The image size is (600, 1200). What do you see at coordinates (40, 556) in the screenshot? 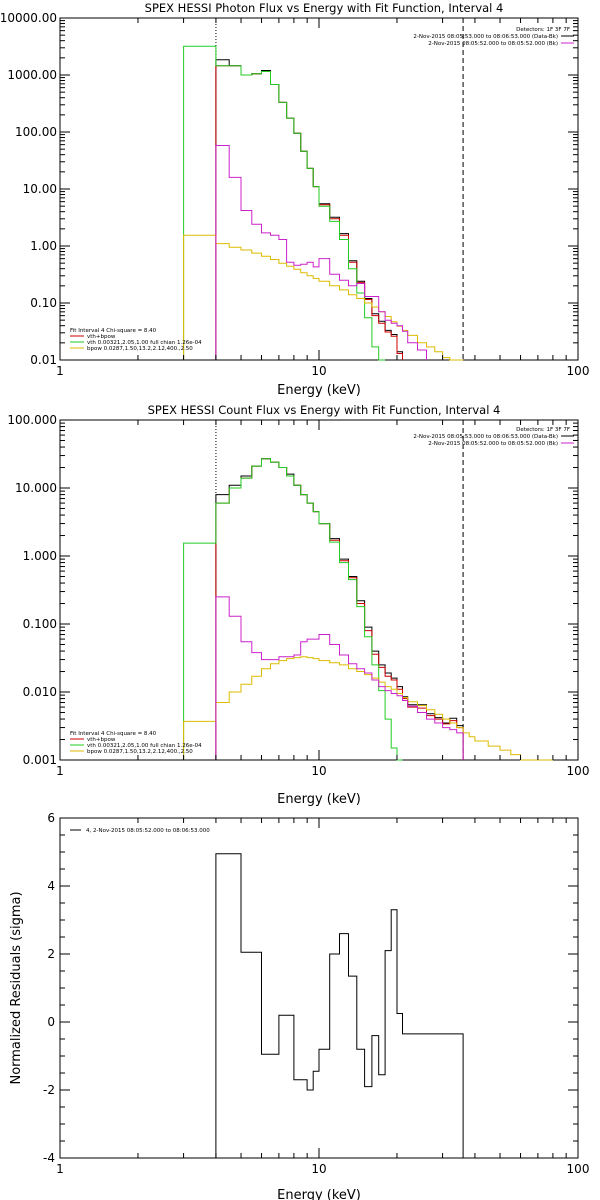
I see `count-flux-ytick-label: 1.000` at bounding box center [40, 556].